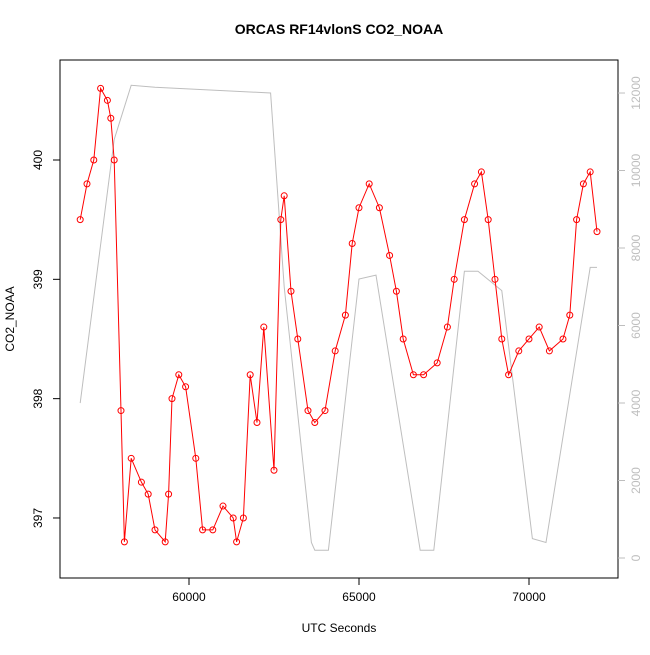  What do you see at coordinates (359, 597) in the screenshot?
I see `x-tick-label: 65000` at bounding box center [359, 597].